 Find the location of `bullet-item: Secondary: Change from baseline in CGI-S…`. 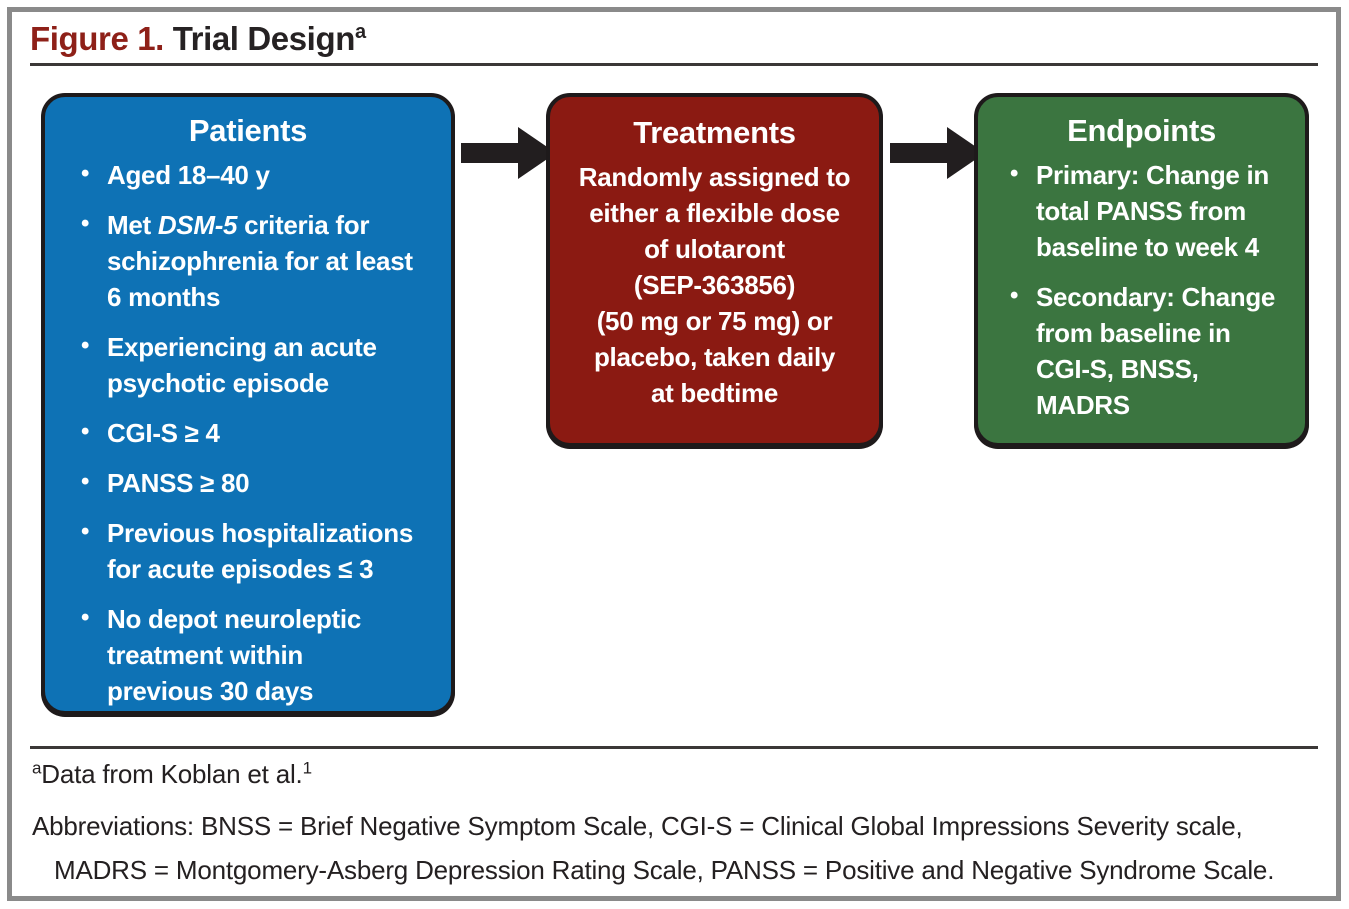

bullet-item: Secondary: Change from baseline in CGI-S… is located at coordinates (1150, 350).